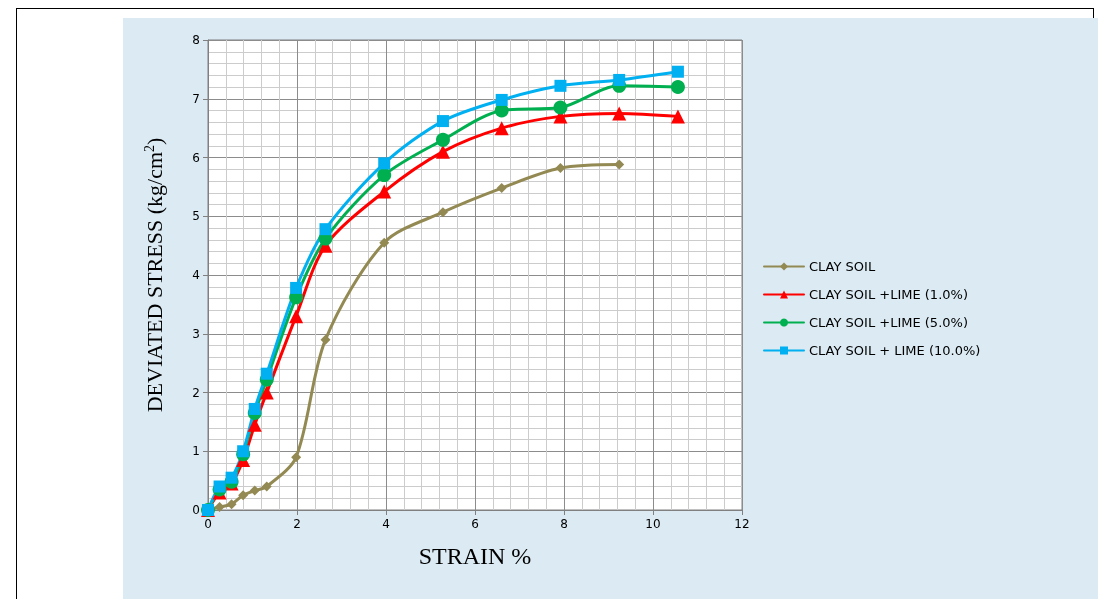  I want to click on x-tick-label: 10, so click(653, 524).